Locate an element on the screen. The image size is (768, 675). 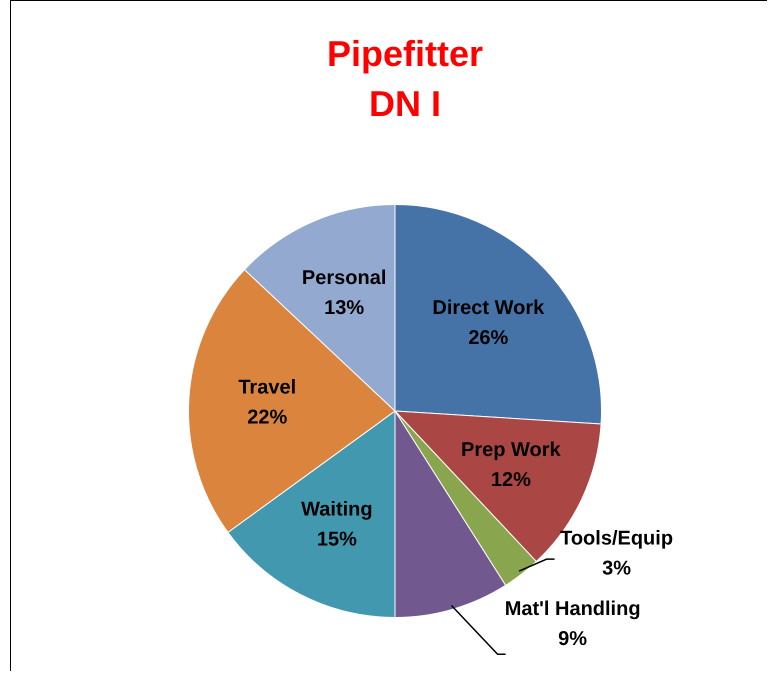
data-label: 3% is located at coordinates (617, 569).